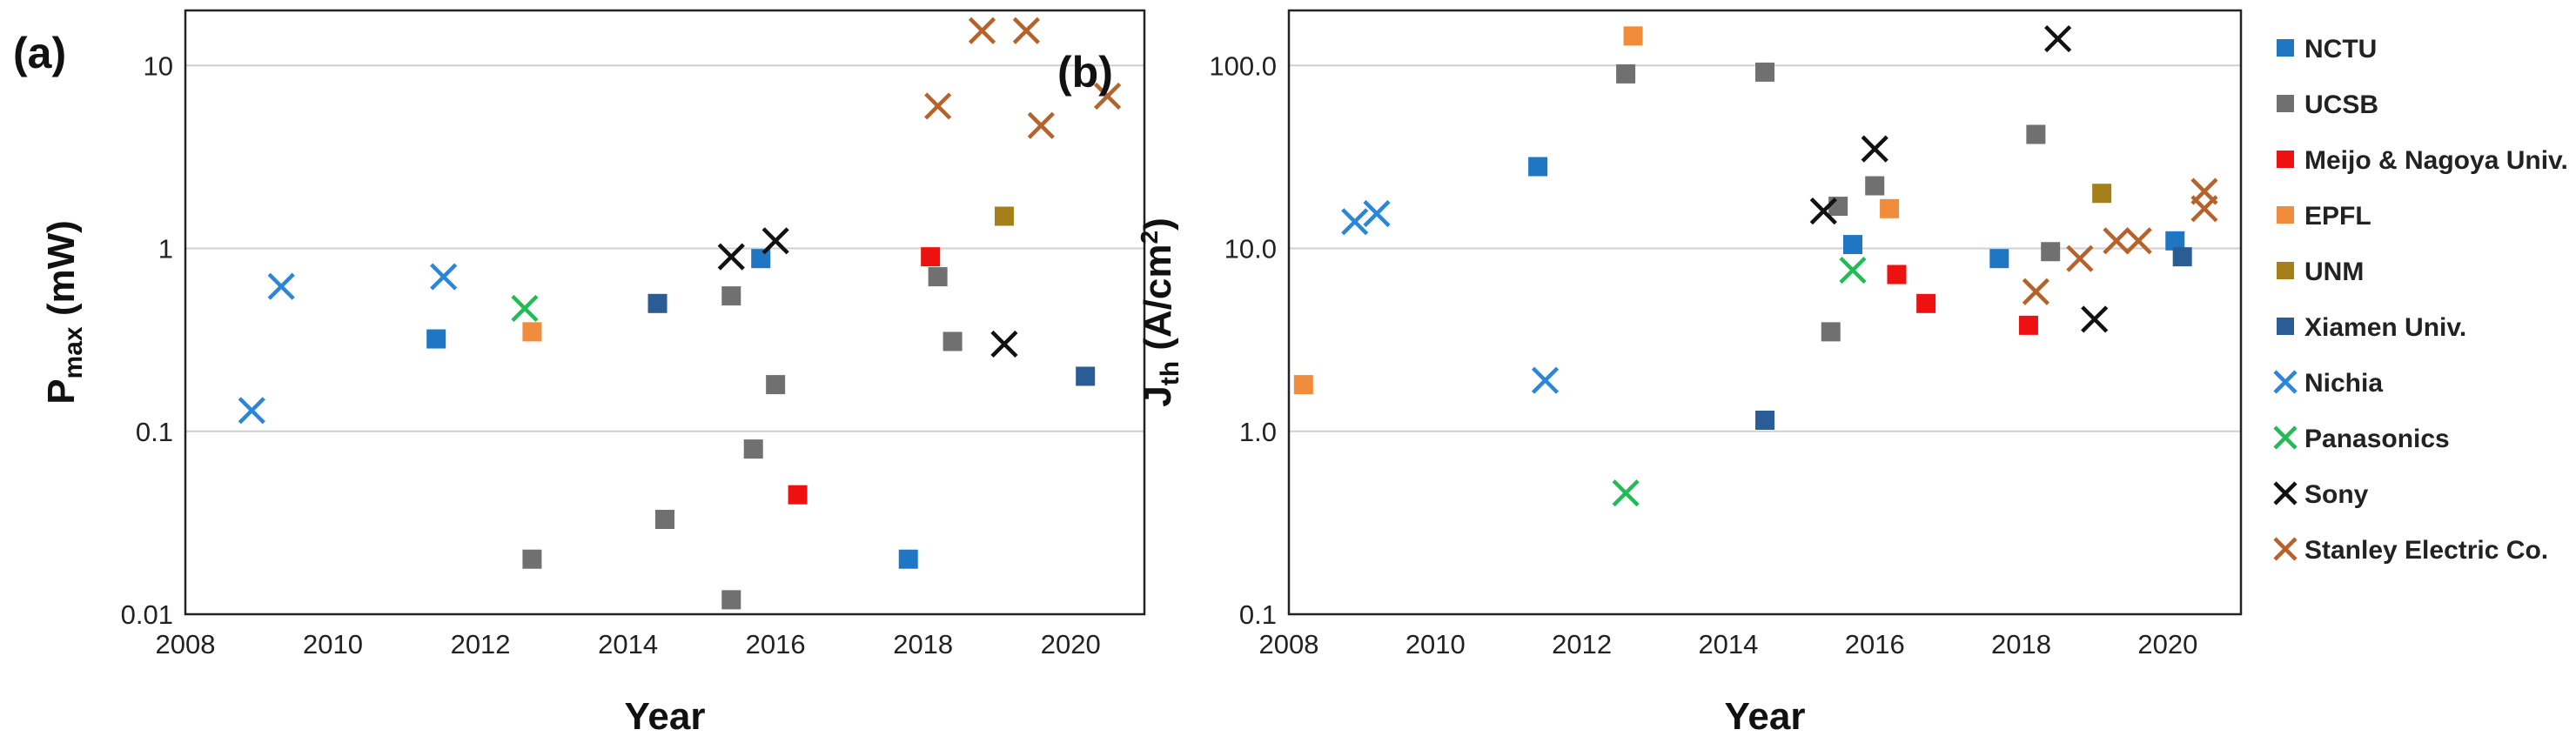 This screenshot has height=743, width=2576. Describe the element at coordinates (1250, 249) in the screenshot. I see `y-tick-label: 10.0` at that location.